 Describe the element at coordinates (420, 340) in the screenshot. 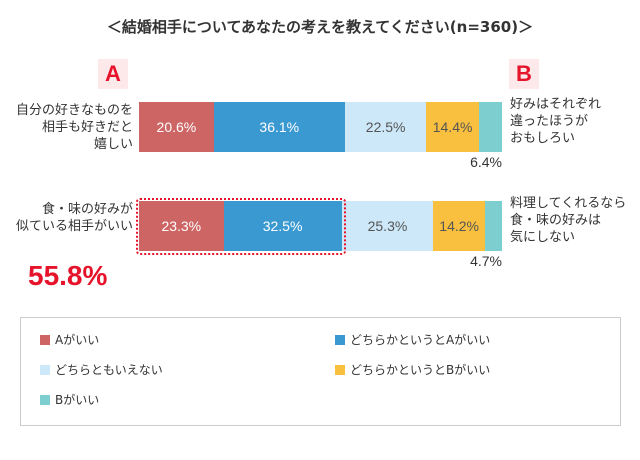

I see `legend-label: どちらかというとAがいい` at that location.